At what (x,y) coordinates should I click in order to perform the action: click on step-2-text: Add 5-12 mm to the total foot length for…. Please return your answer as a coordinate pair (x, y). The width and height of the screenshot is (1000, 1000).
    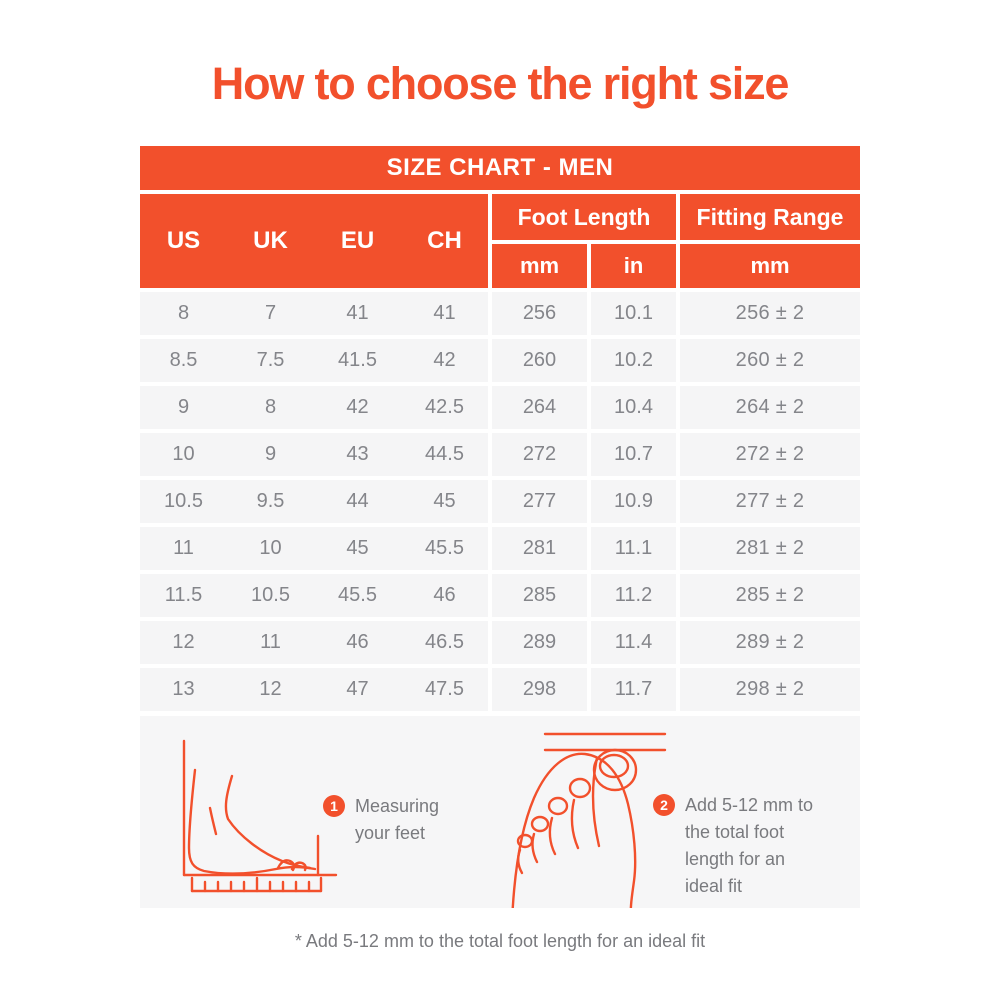
    Looking at the image, I should click on (749, 846).